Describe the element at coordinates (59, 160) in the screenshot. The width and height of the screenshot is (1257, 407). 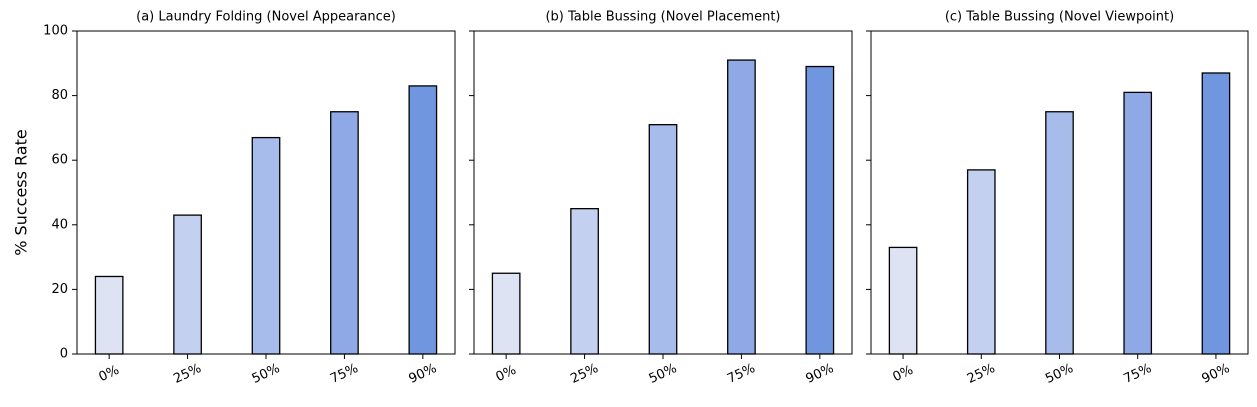
I see `y-tick-label: 60` at that location.